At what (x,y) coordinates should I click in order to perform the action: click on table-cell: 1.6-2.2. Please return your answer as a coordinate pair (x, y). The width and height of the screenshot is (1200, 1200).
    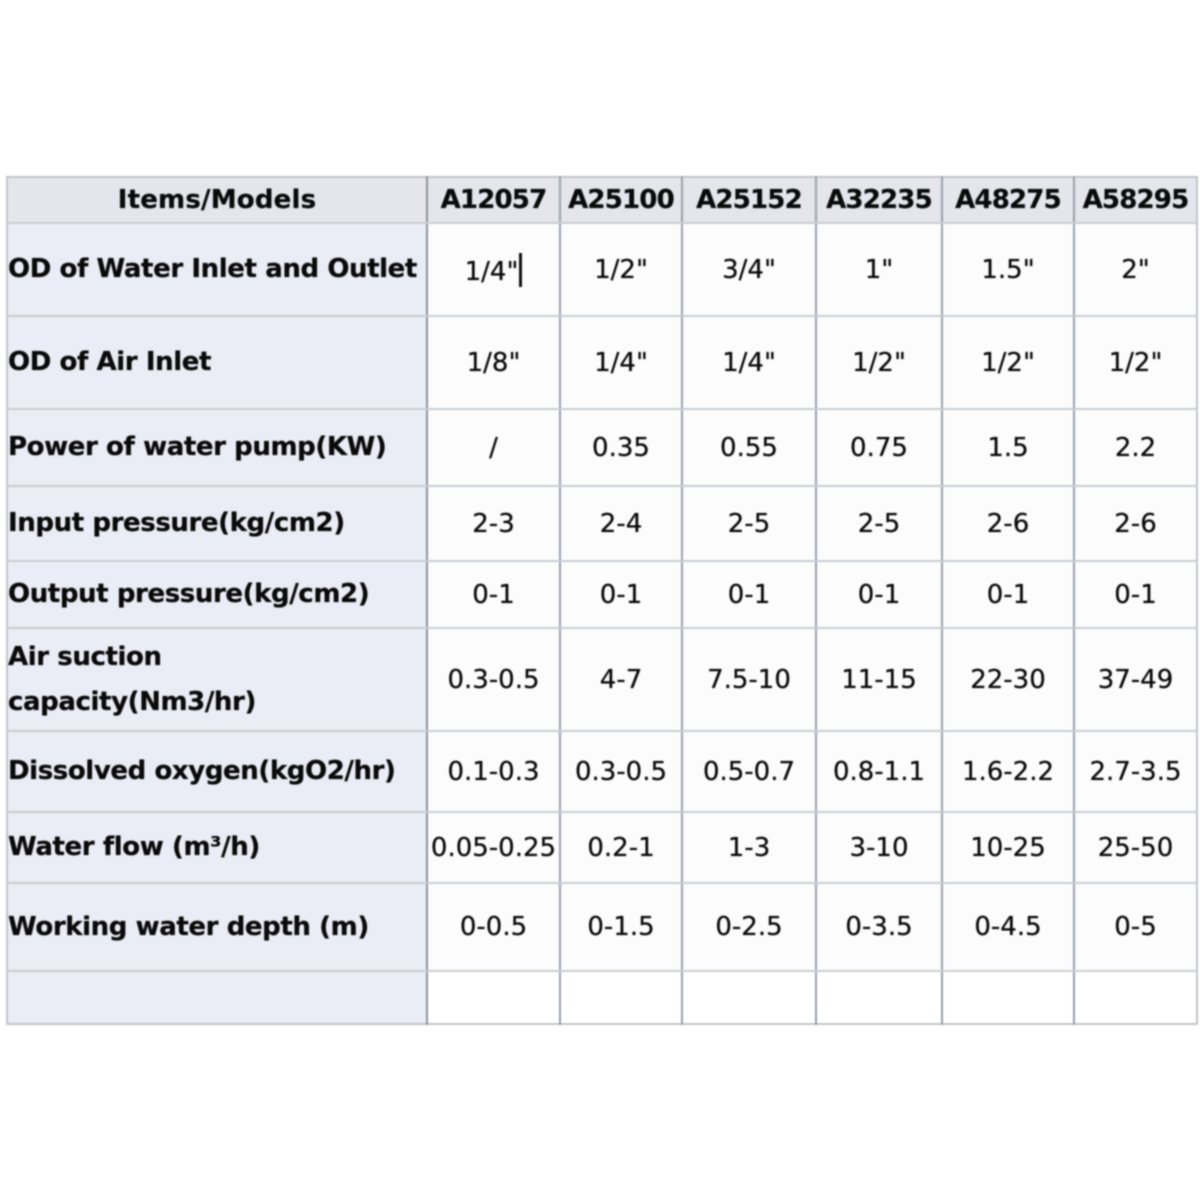
    Looking at the image, I should click on (1008, 772).